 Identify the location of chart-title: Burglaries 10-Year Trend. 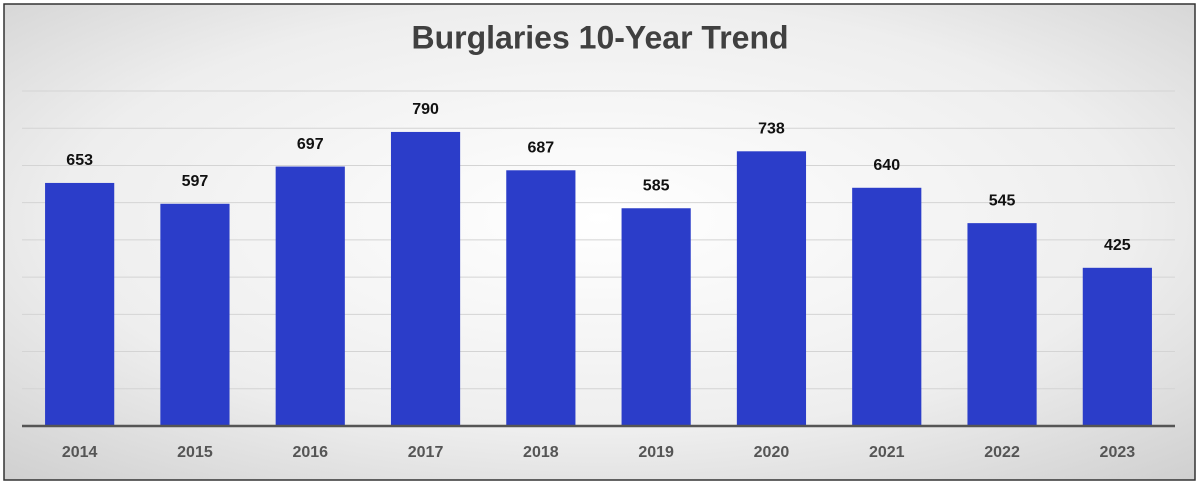
(599, 37).